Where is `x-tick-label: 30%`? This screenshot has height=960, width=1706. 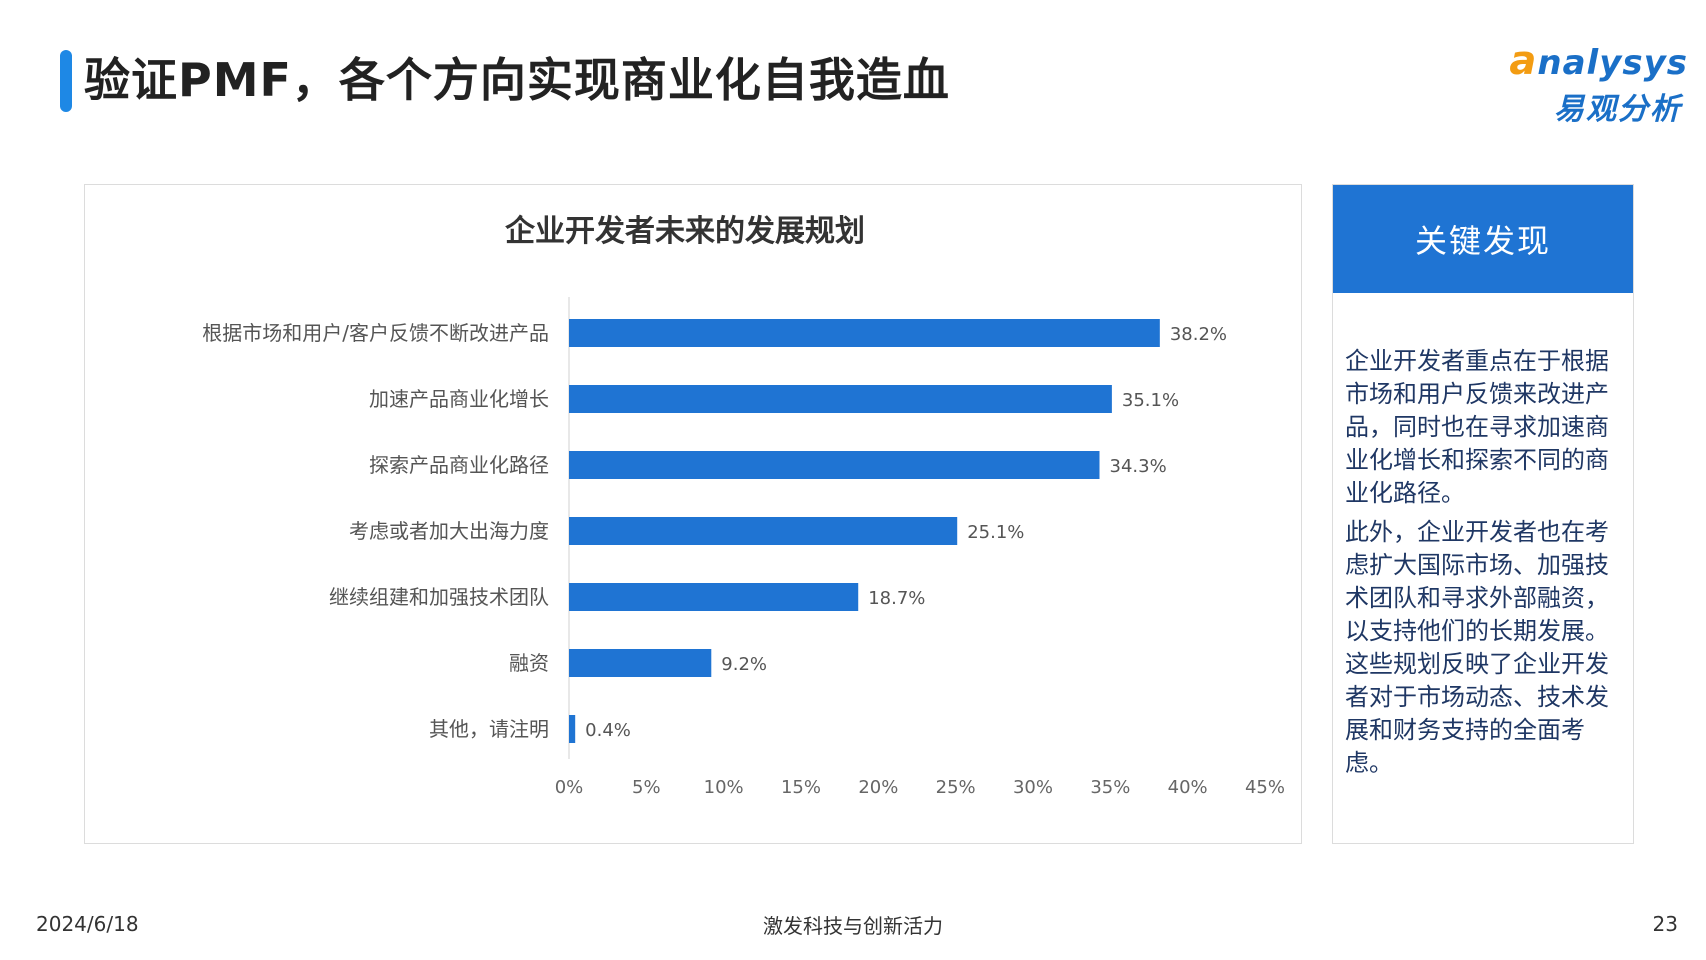 x-tick-label: 30% is located at coordinates (1033, 787).